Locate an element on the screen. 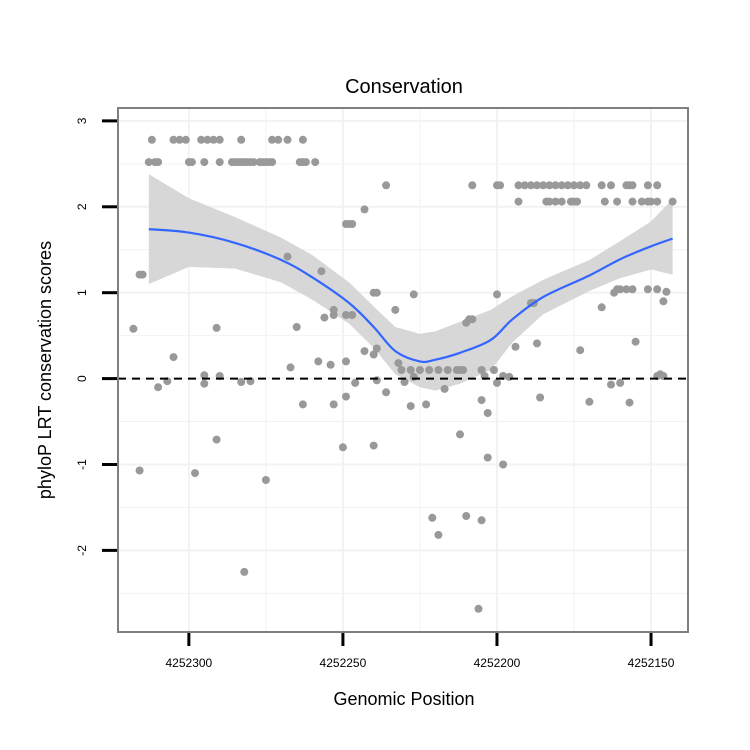  smooth-curve is located at coordinates (410, 296).